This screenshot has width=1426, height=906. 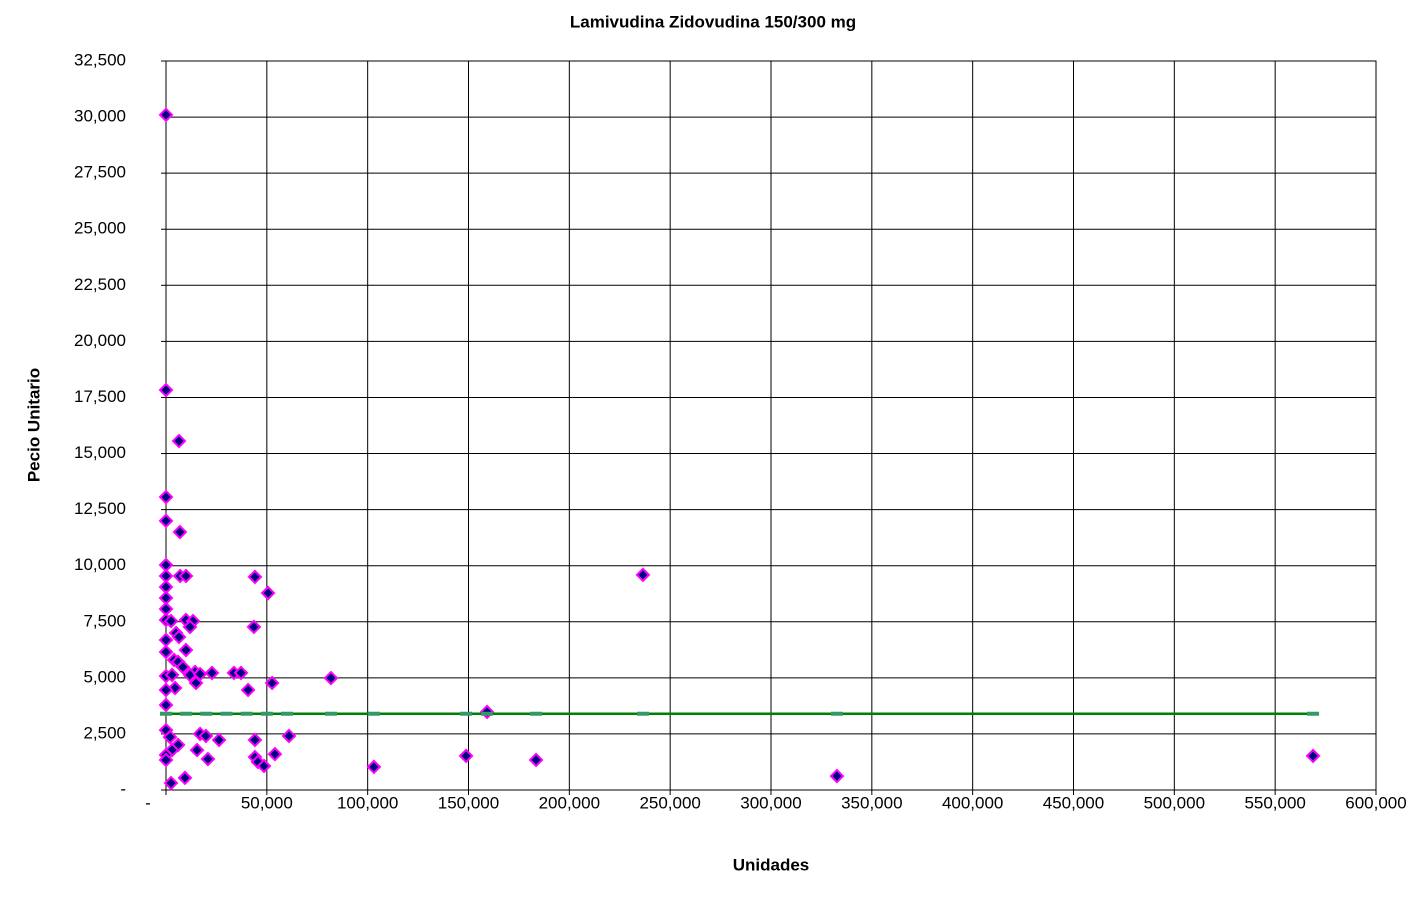 I want to click on y-tick-label: -, so click(x=123, y=788).